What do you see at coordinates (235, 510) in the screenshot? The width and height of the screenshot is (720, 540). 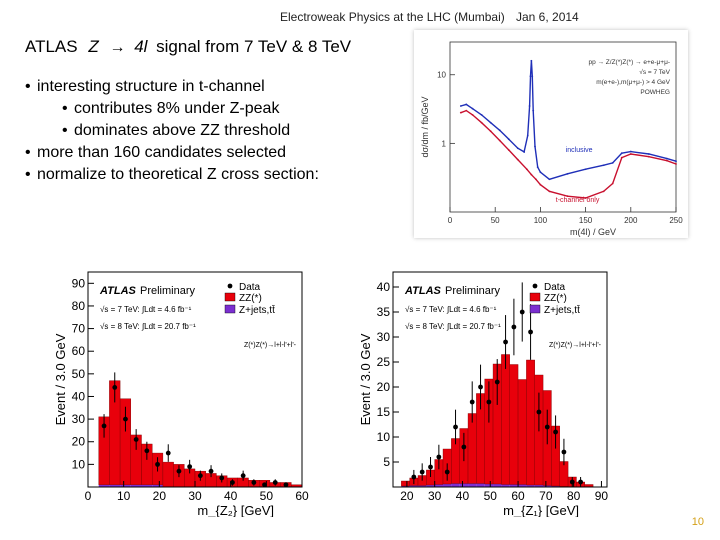 I see `x-axis-label: m_{Z₂} [GeV]` at bounding box center [235, 510].